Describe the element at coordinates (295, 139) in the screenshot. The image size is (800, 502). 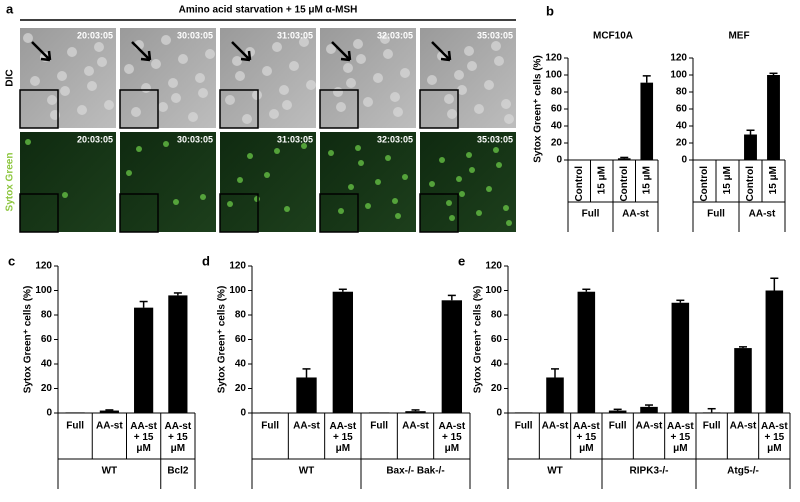
I see `timestamp: 31:03:05` at that location.